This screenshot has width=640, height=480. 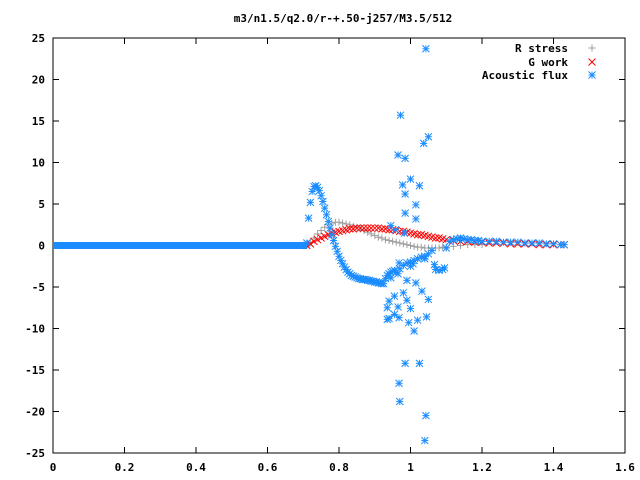 I want to click on y-tick-label: 25, so click(x=38, y=38).